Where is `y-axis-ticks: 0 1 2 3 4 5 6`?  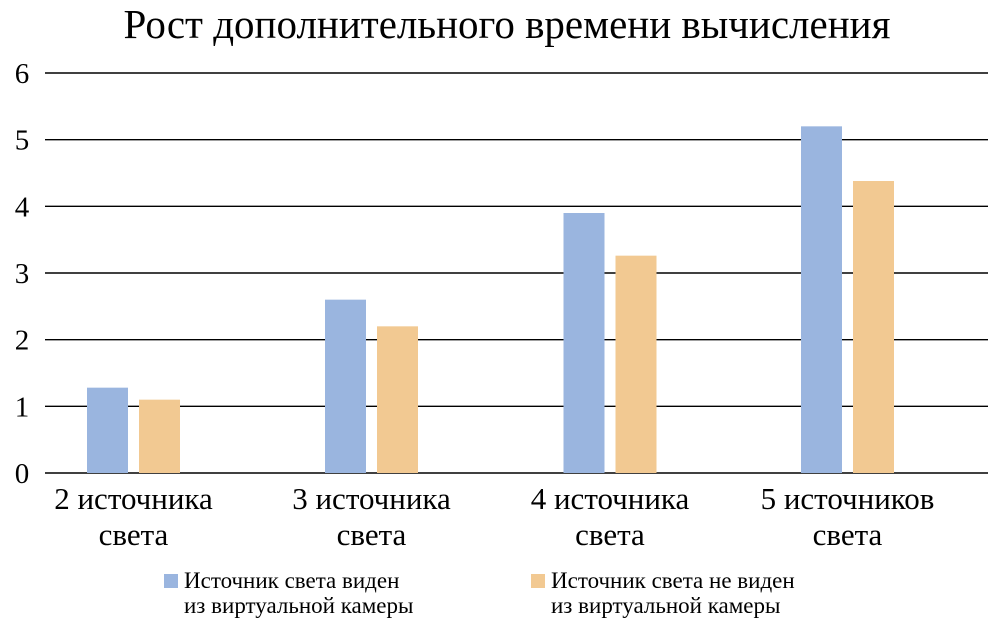 y-axis-ticks: 0 1 2 3 4 5 6 is located at coordinates (22, 274).